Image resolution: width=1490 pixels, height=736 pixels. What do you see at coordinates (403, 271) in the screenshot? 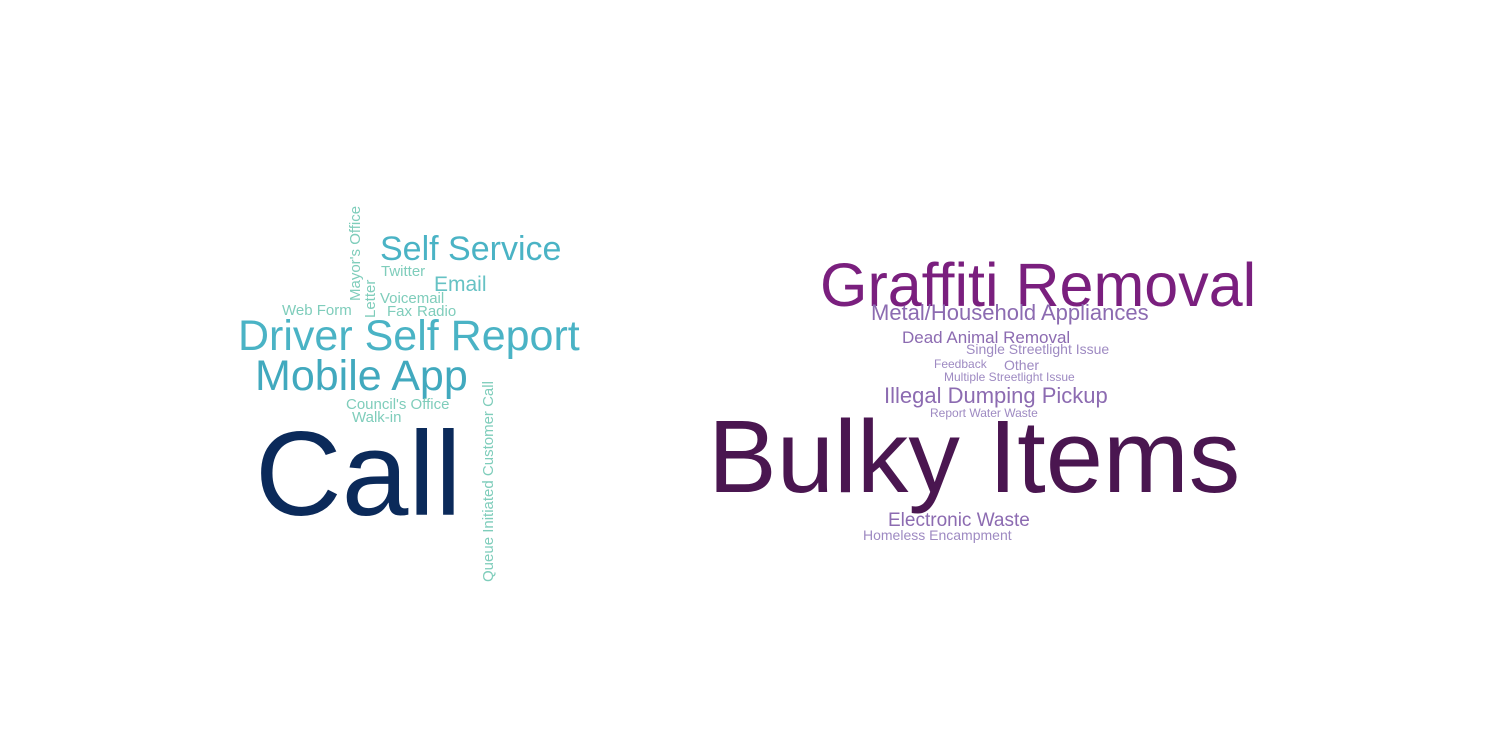
I see `word-twitter: Twitter` at bounding box center [403, 271].